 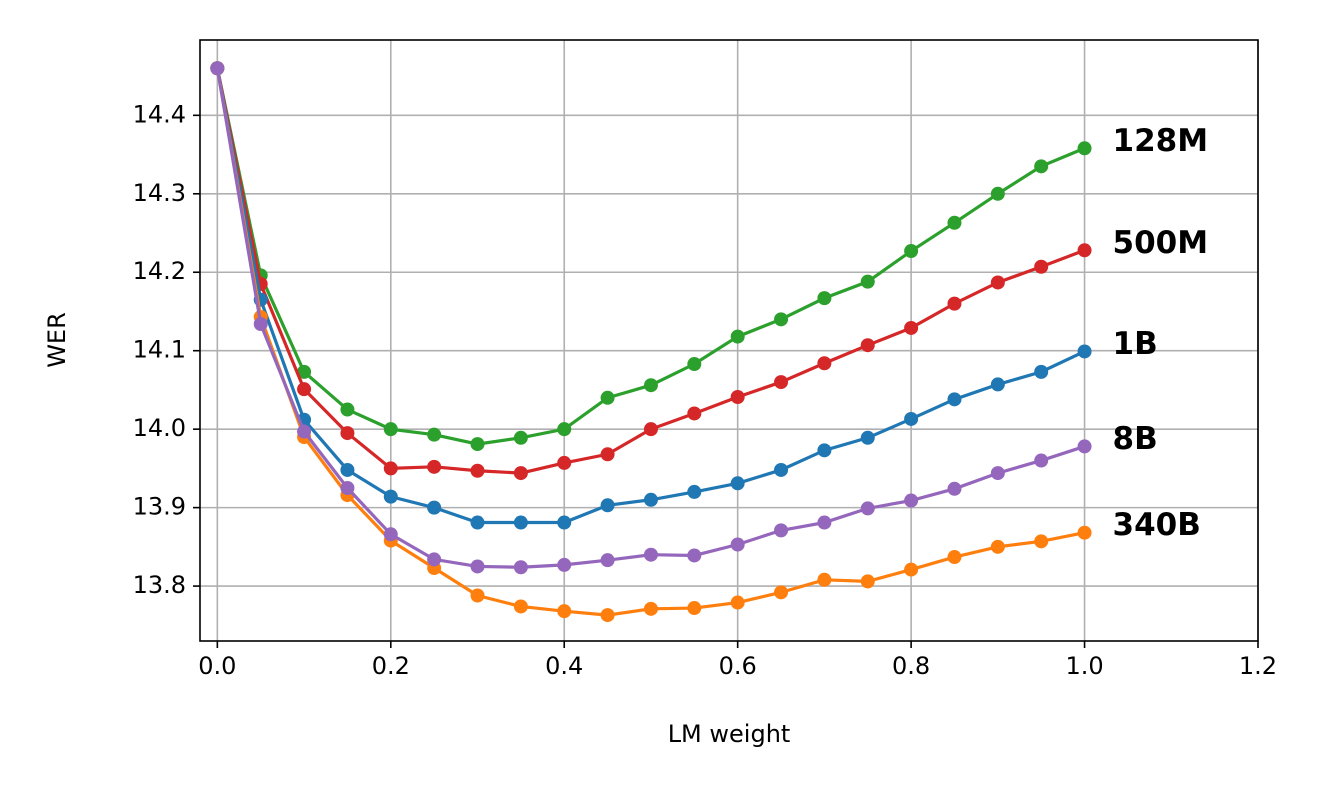 I want to click on series-label: 1B, so click(x=1135, y=344).